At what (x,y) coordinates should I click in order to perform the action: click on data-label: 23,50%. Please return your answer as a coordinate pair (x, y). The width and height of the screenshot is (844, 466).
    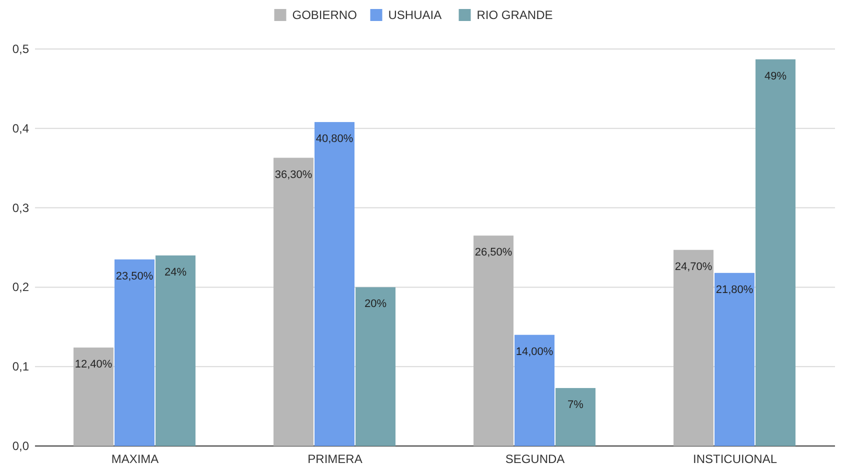
    Looking at the image, I should click on (135, 276).